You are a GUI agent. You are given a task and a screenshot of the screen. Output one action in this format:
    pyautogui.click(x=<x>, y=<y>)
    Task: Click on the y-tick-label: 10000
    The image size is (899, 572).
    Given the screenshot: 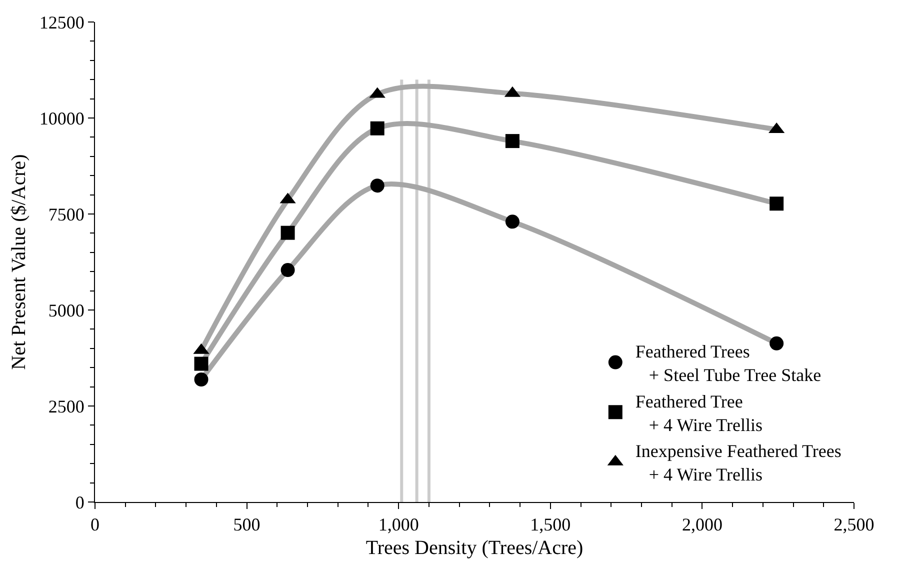 What is the action you would take?
    pyautogui.click(x=61, y=118)
    